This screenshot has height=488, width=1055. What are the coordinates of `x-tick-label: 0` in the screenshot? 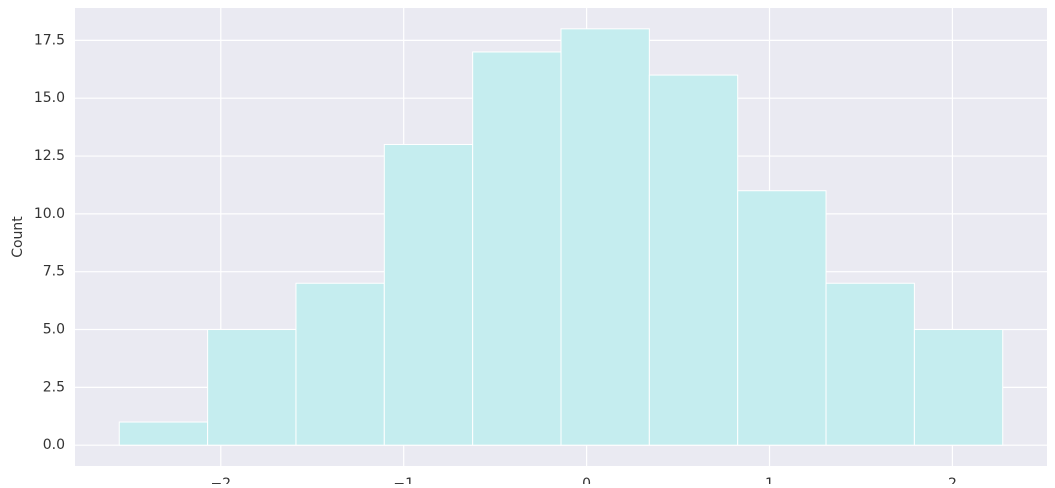 It's located at (586, 480).